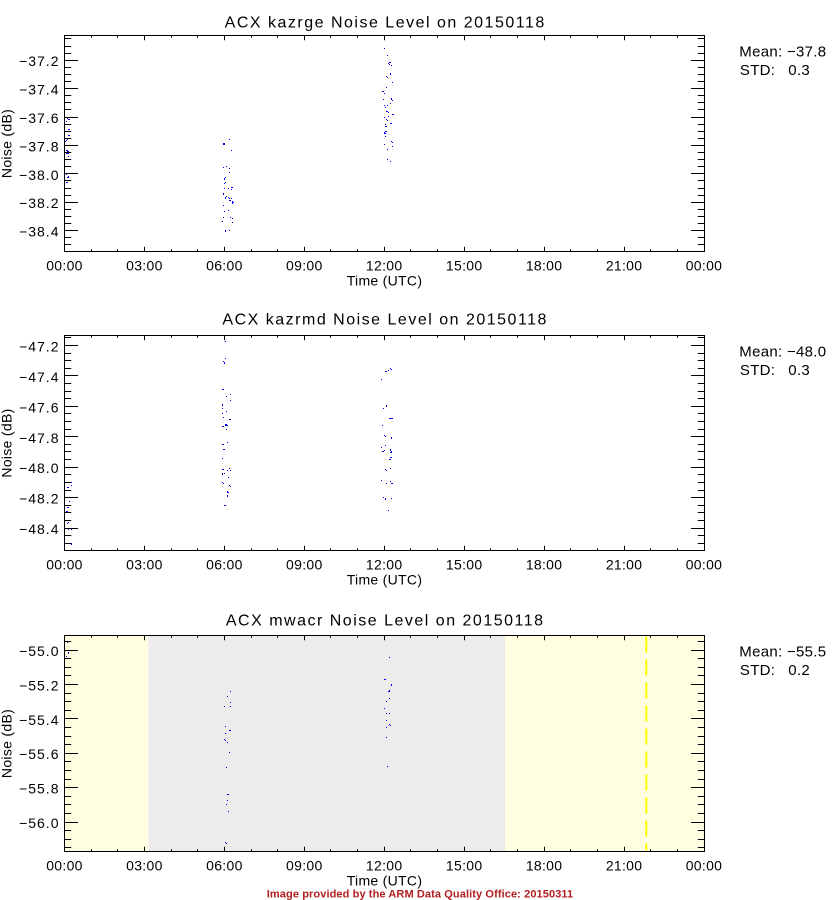 This screenshot has height=900, width=840. I want to click on svg-text: −47.4, so click(39, 377).